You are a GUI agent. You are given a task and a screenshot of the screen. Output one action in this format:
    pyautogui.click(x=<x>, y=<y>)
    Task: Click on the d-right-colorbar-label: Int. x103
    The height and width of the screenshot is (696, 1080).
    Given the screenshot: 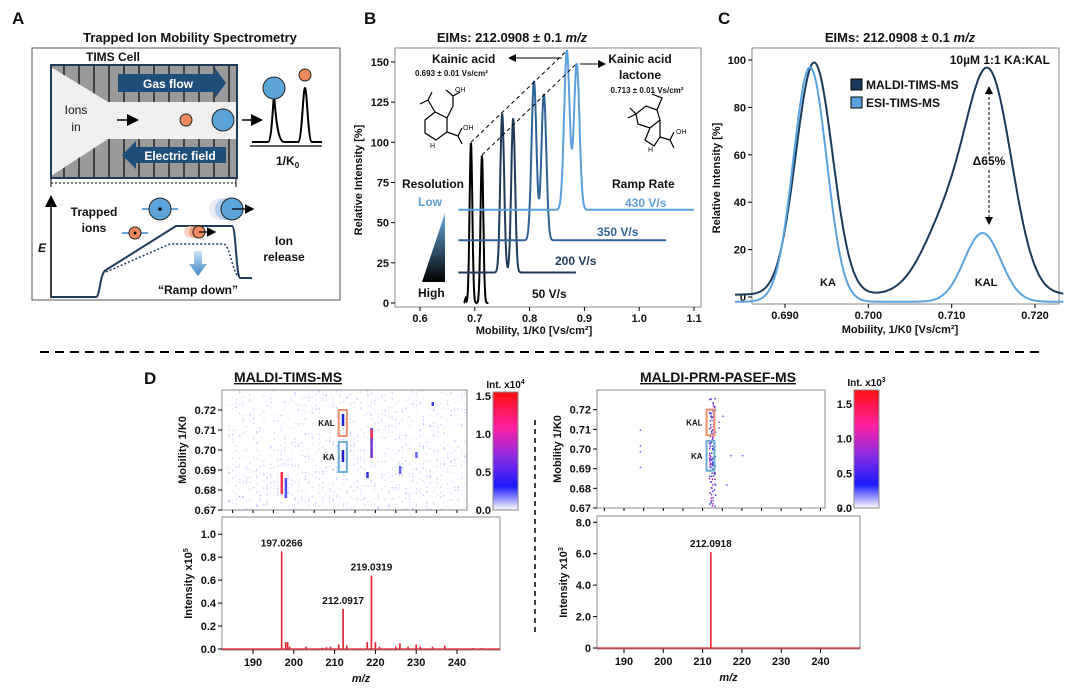 What is the action you would take?
    pyautogui.click(x=866, y=383)
    